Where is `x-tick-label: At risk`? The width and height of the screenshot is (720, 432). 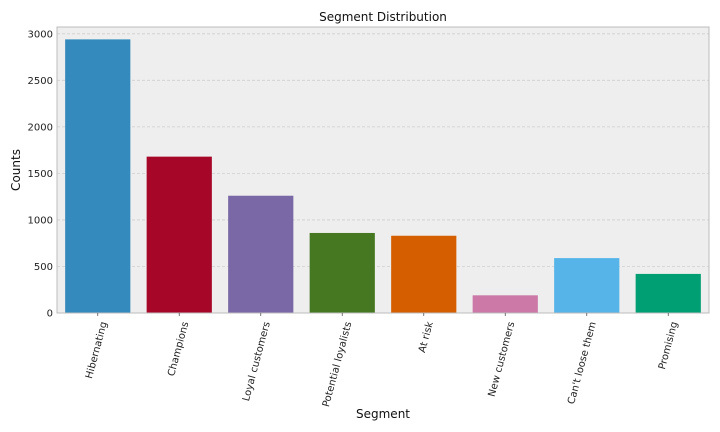
x-tick-label: At risk is located at coordinates (426, 337).